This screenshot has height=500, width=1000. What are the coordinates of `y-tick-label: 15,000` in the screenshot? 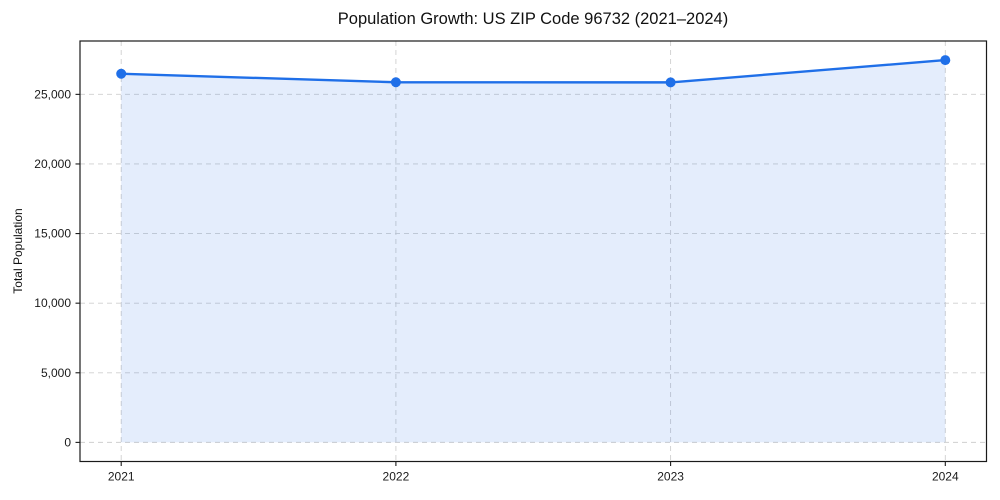 It's located at (52, 234).